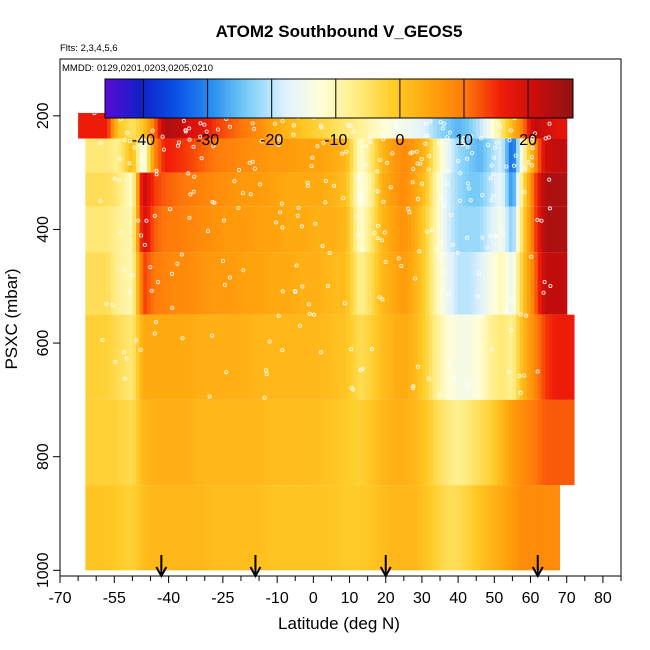  Describe the element at coordinates (59, 598) in the screenshot. I see `x-tick-label: -70` at that location.